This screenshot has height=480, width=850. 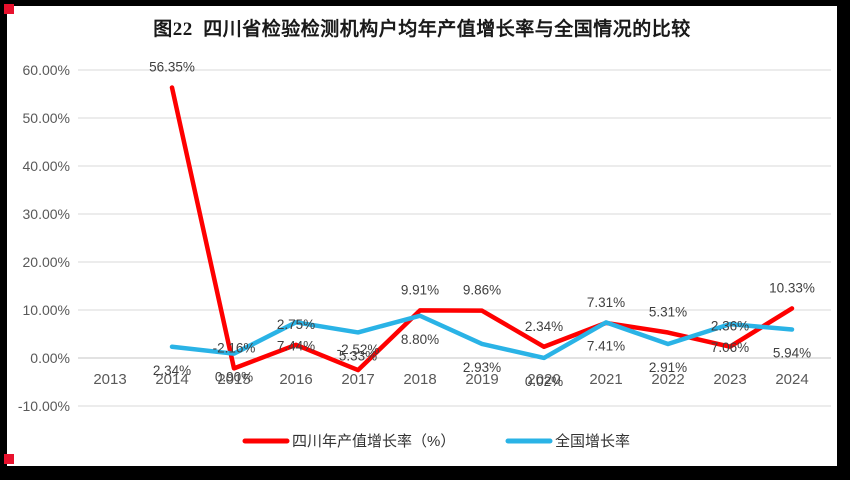 What do you see at coordinates (46, 310) in the screenshot?
I see `y-axis-tick-label: 10.00%` at bounding box center [46, 310].